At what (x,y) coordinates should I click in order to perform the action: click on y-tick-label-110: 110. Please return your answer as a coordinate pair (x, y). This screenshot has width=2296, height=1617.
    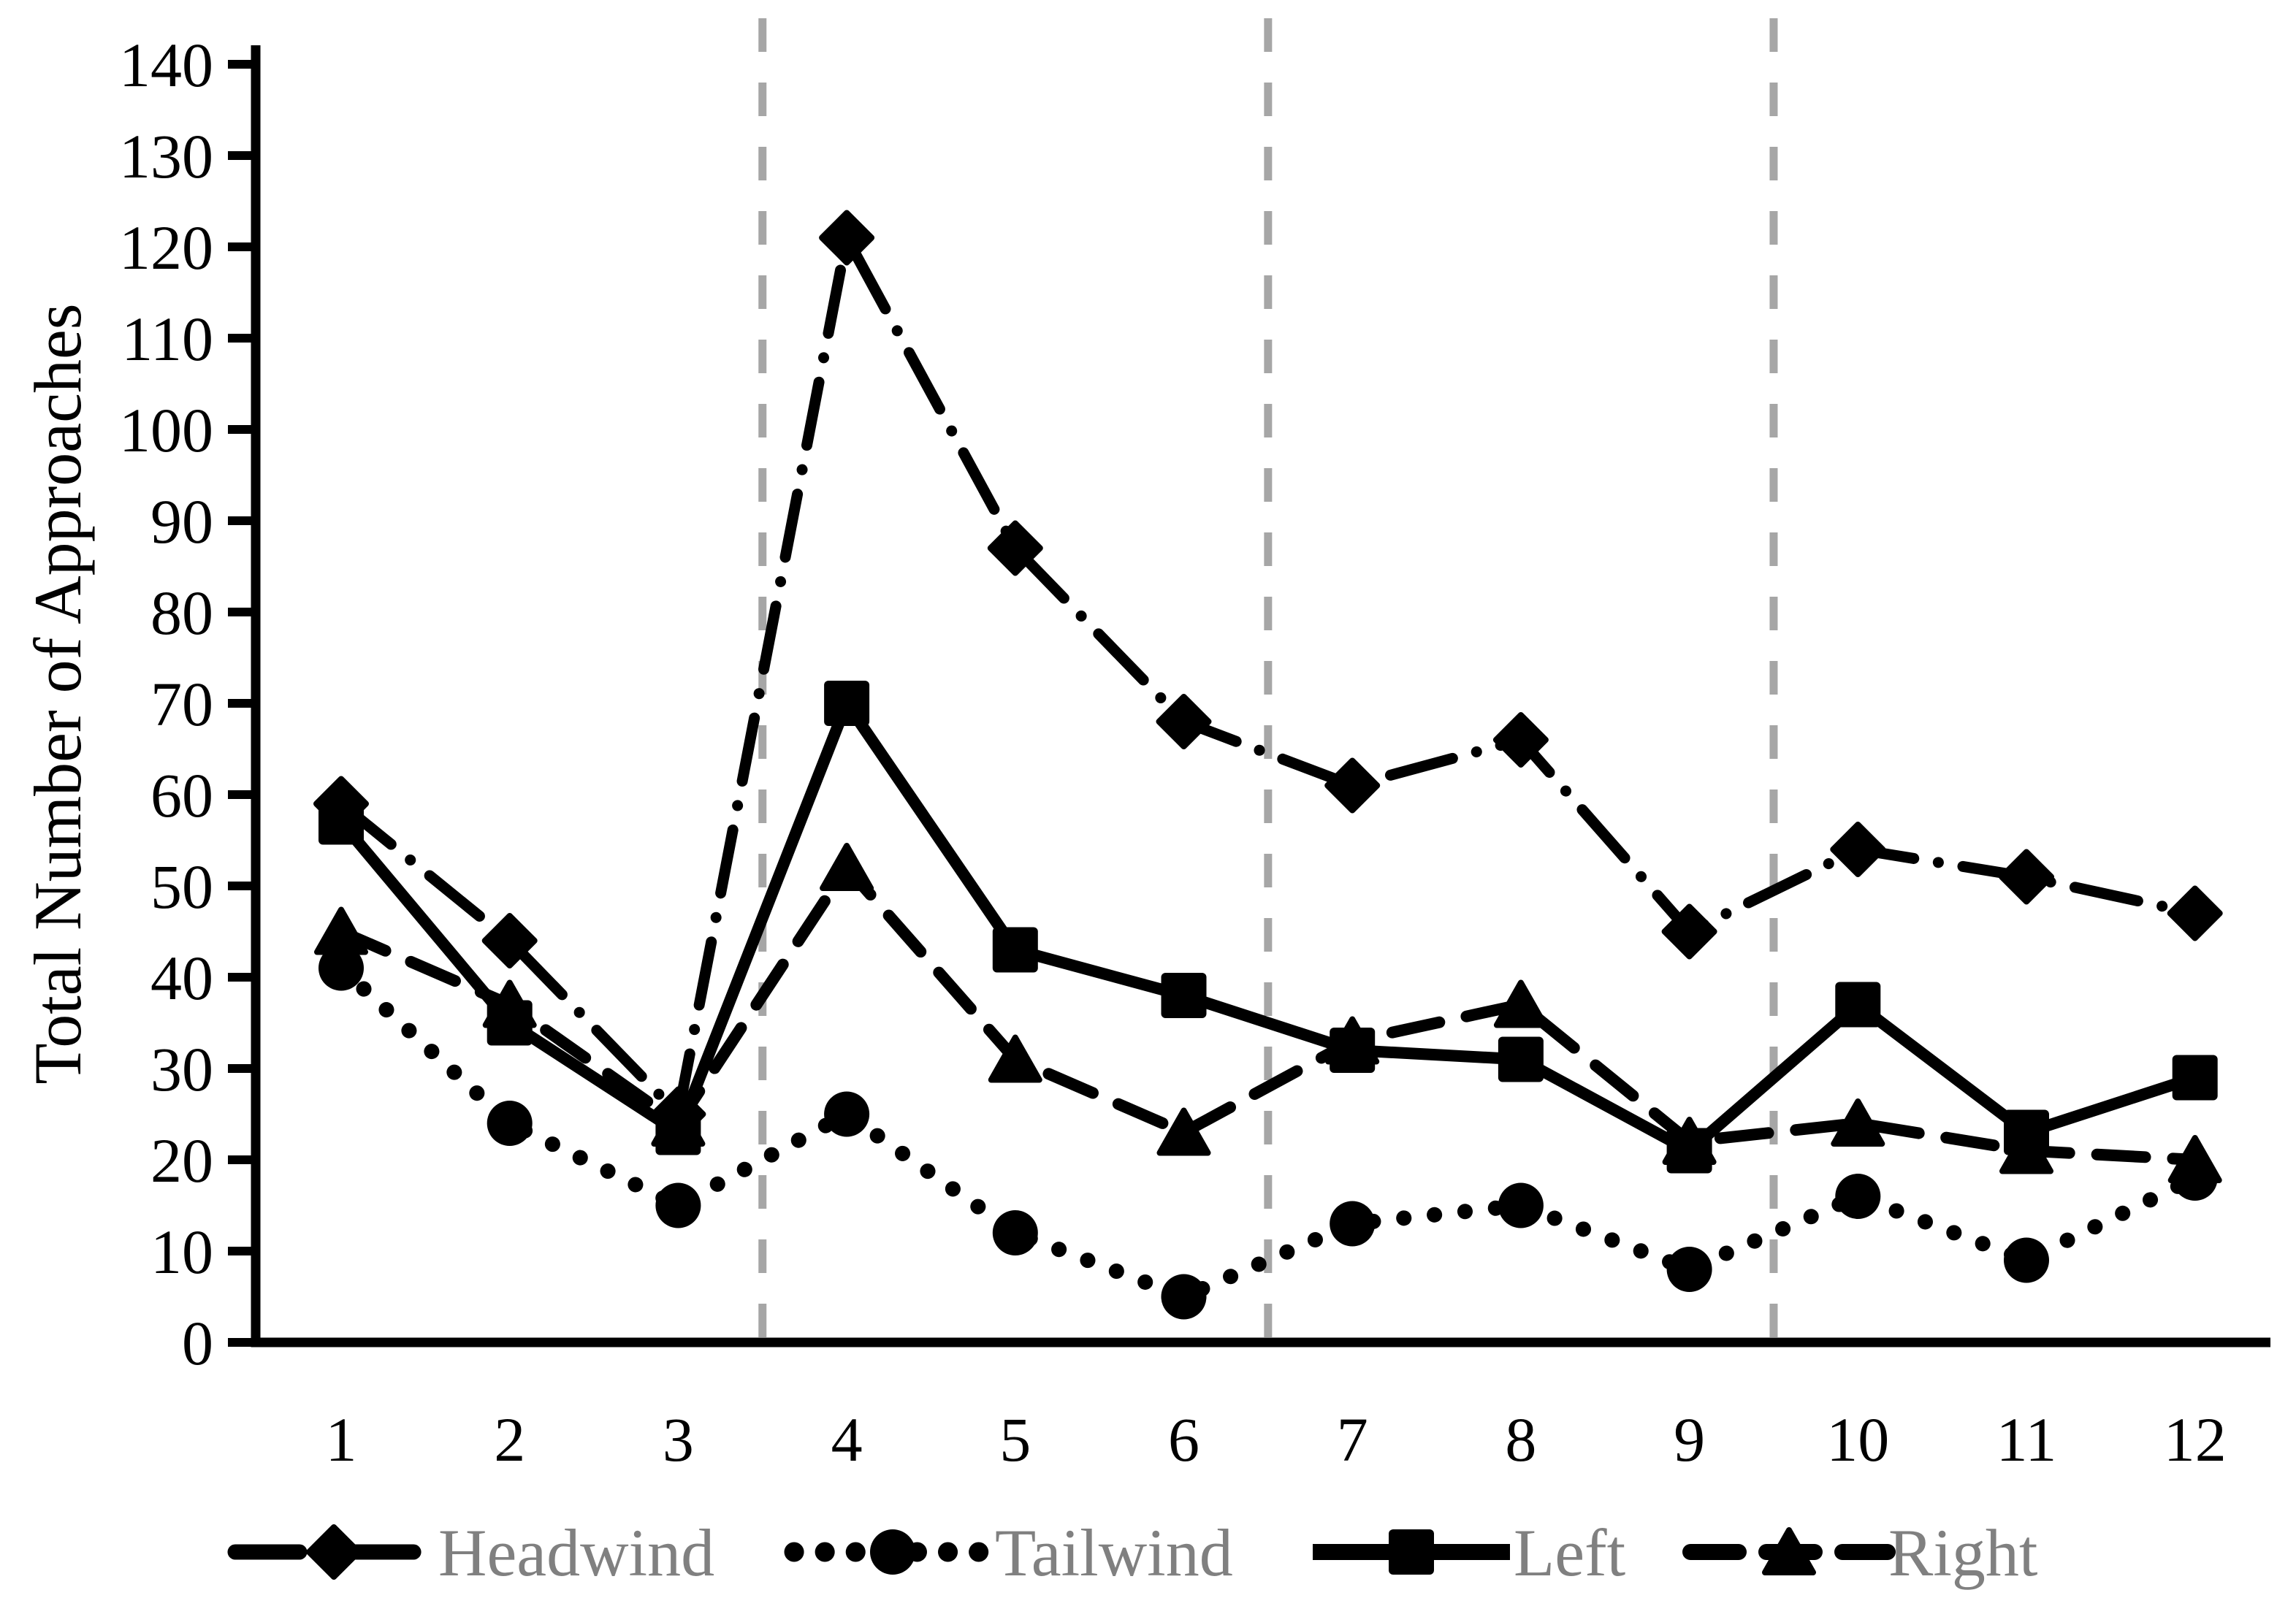
    Looking at the image, I should click on (167, 339).